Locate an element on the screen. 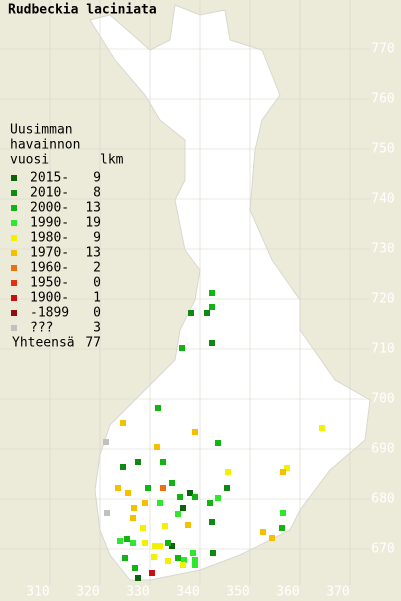 This screenshot has height=601, width=401. x-tick-label: 350 is located at coordinates (237, 592).